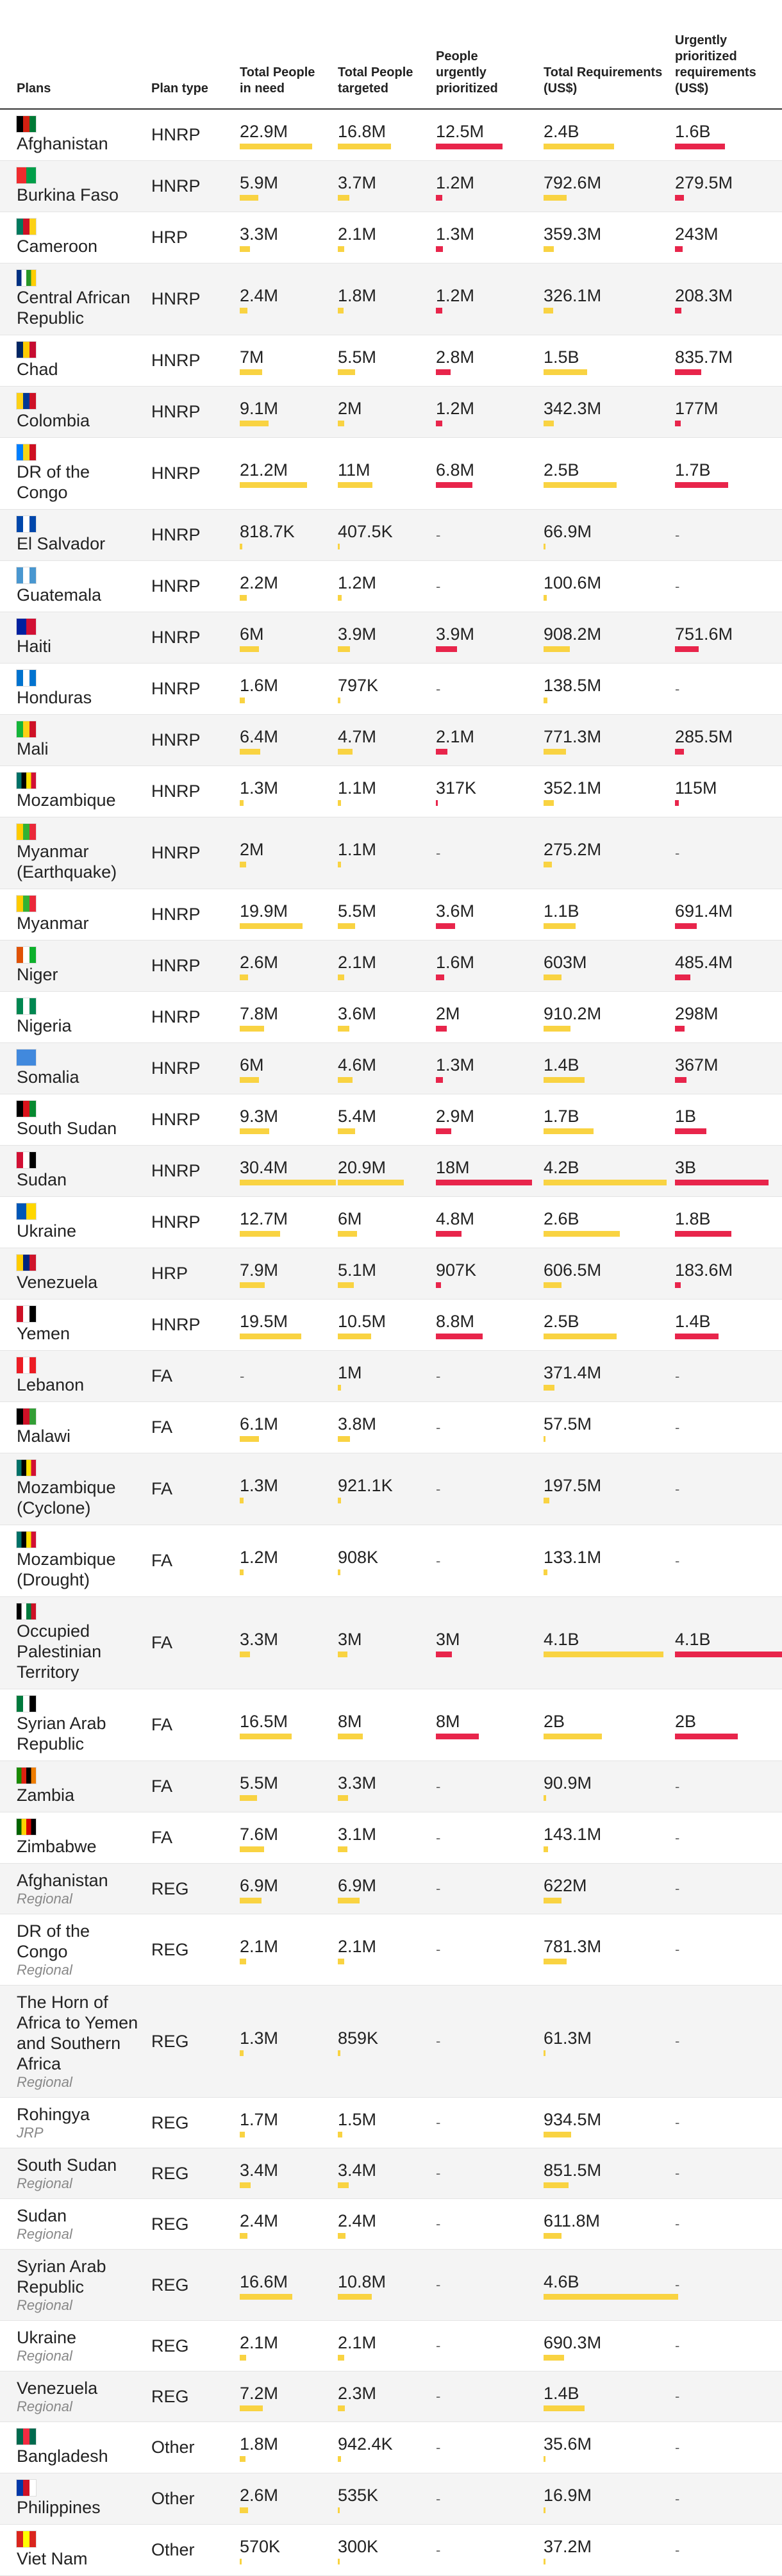  I want to click on table-row: Zimbabwe FA 7.6M 3.1M - 143.1M -, so click(391, 1838).